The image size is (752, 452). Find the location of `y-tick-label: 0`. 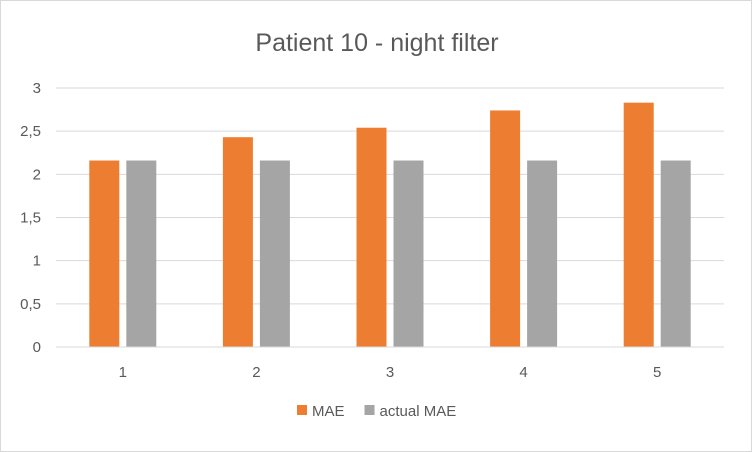

y-tick-label: 0 is located at coordinates (37, 347).